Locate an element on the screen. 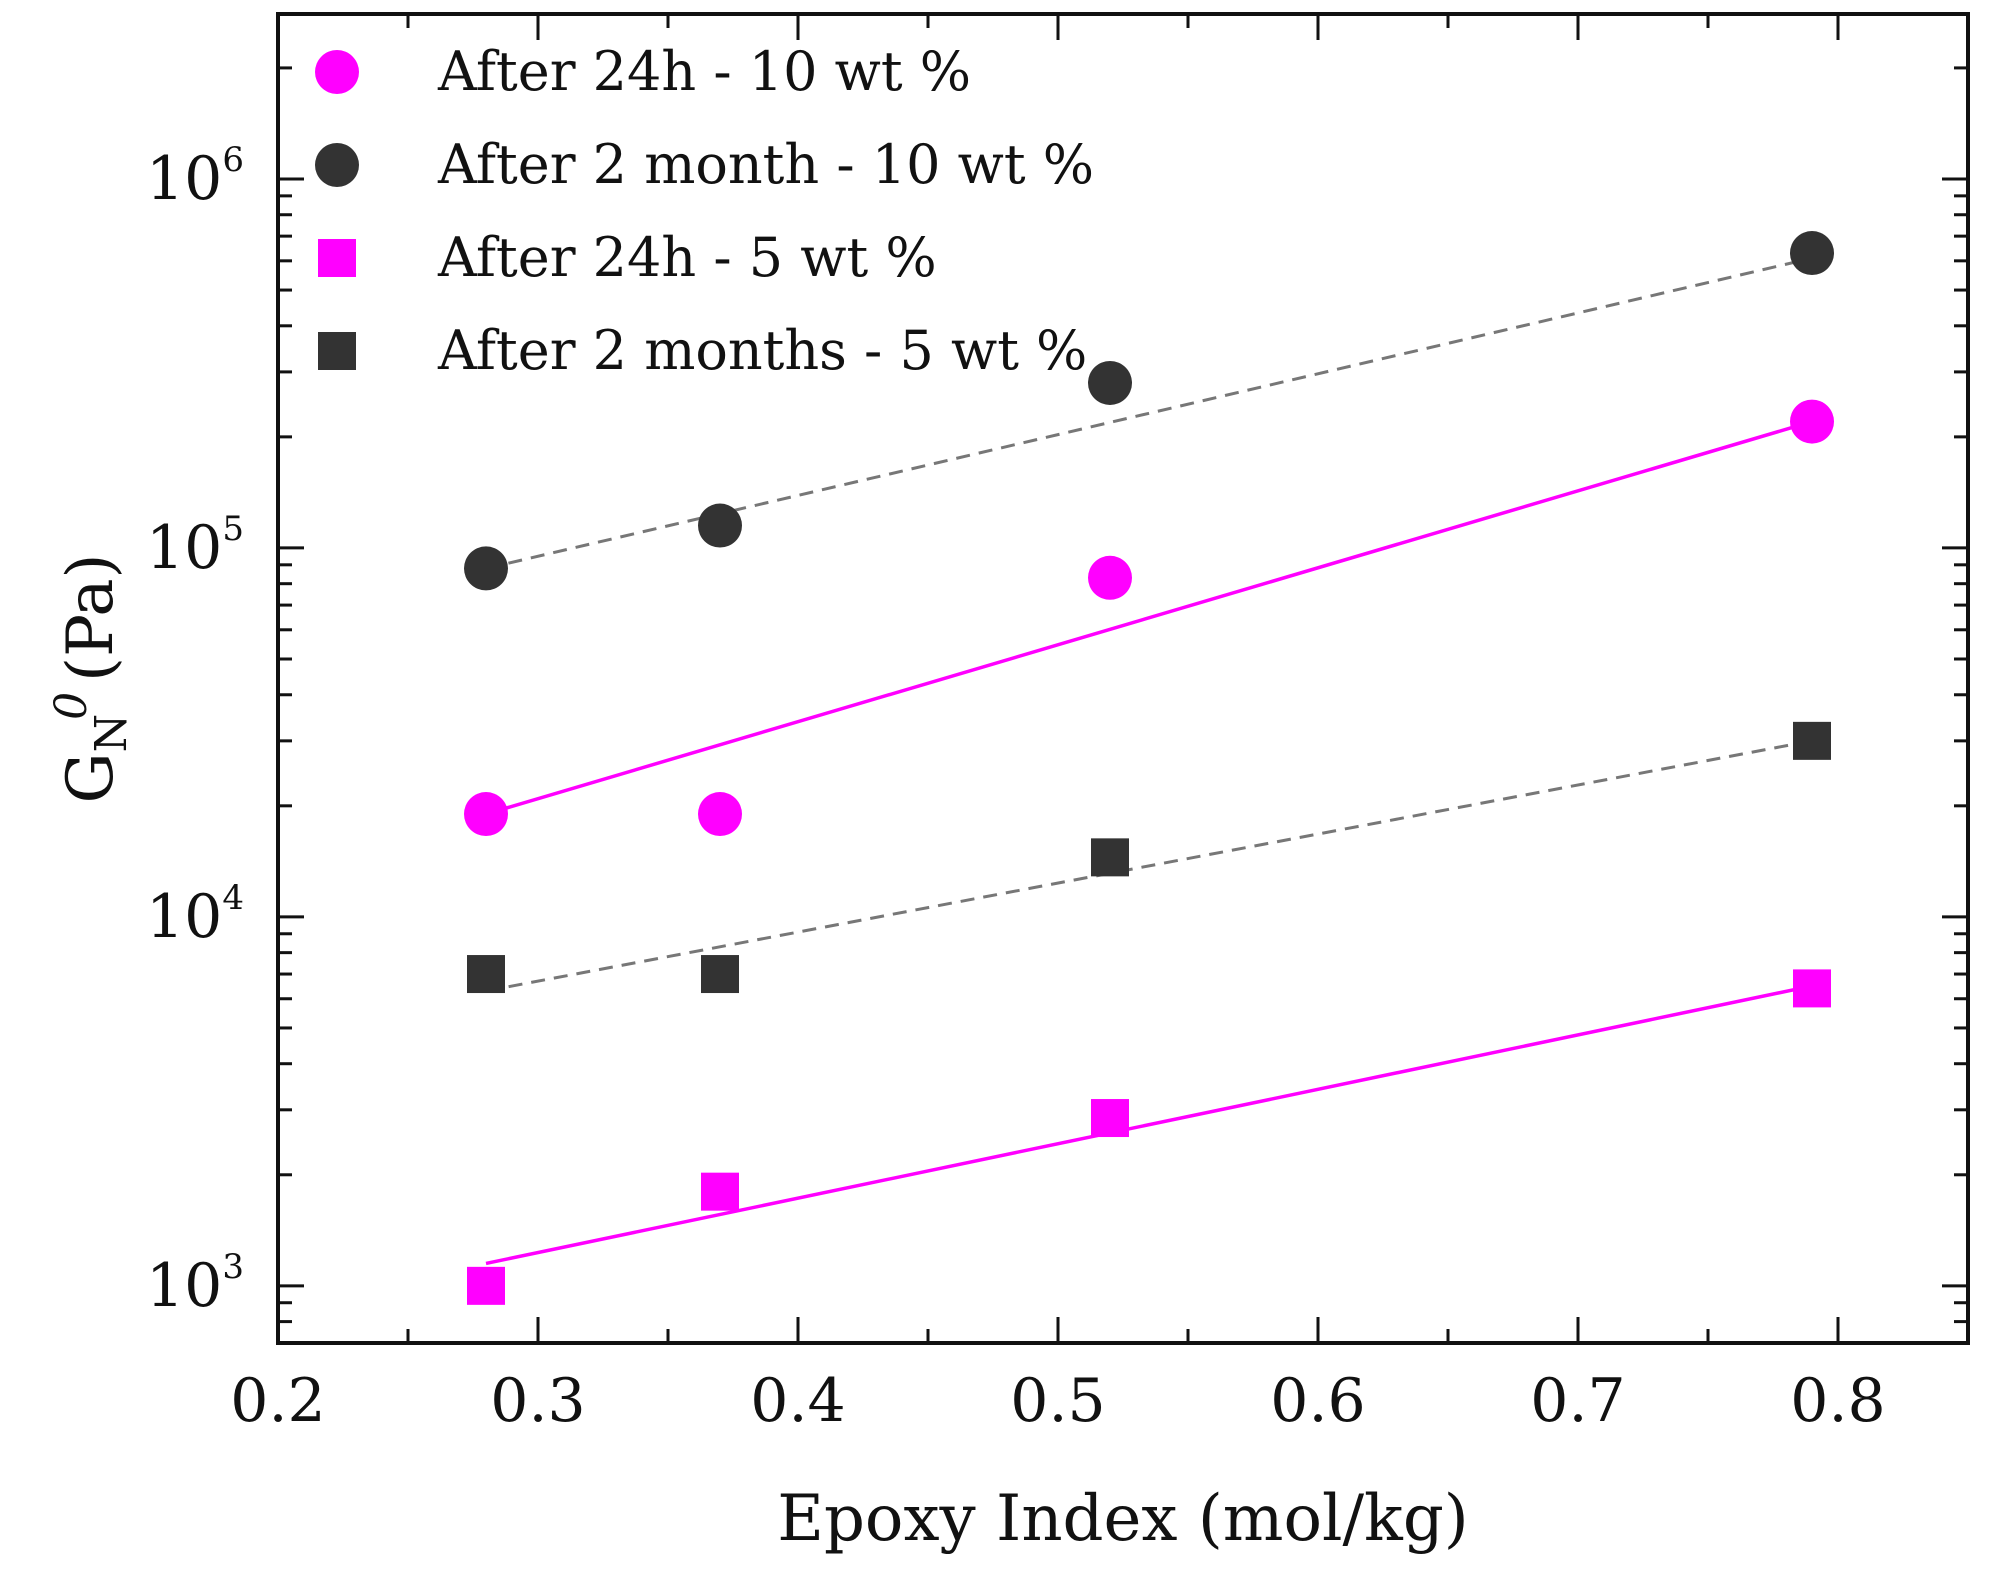  x-axis-label: Epoxy Index (mol/kg) is located at coordinates (1123, 1519).